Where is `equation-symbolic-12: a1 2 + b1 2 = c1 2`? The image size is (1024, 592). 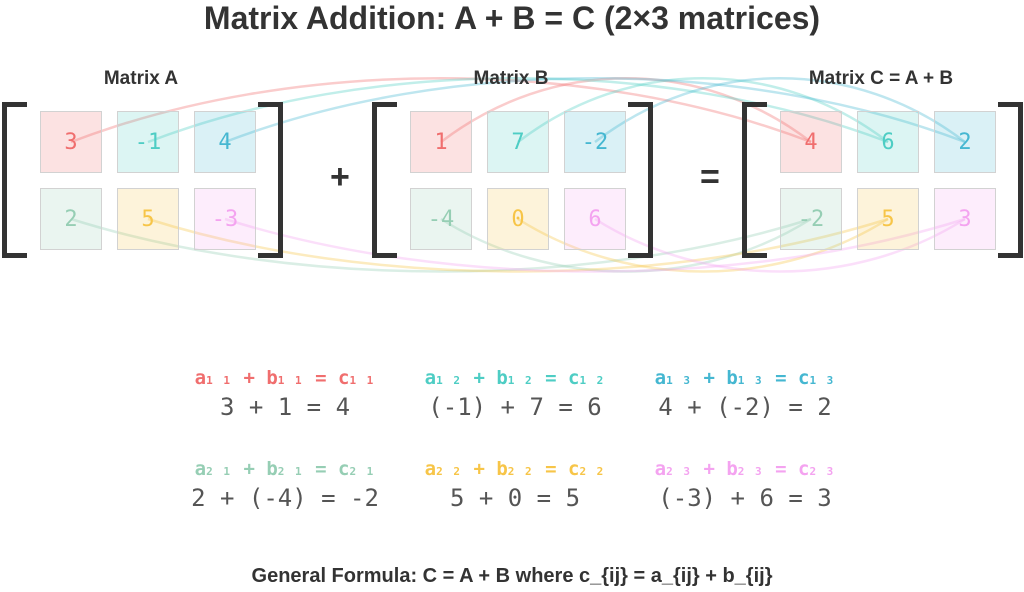
equation-symbolic-12: a1 2 + b1 2 = c1 2 is located at coordinates (515, 378).